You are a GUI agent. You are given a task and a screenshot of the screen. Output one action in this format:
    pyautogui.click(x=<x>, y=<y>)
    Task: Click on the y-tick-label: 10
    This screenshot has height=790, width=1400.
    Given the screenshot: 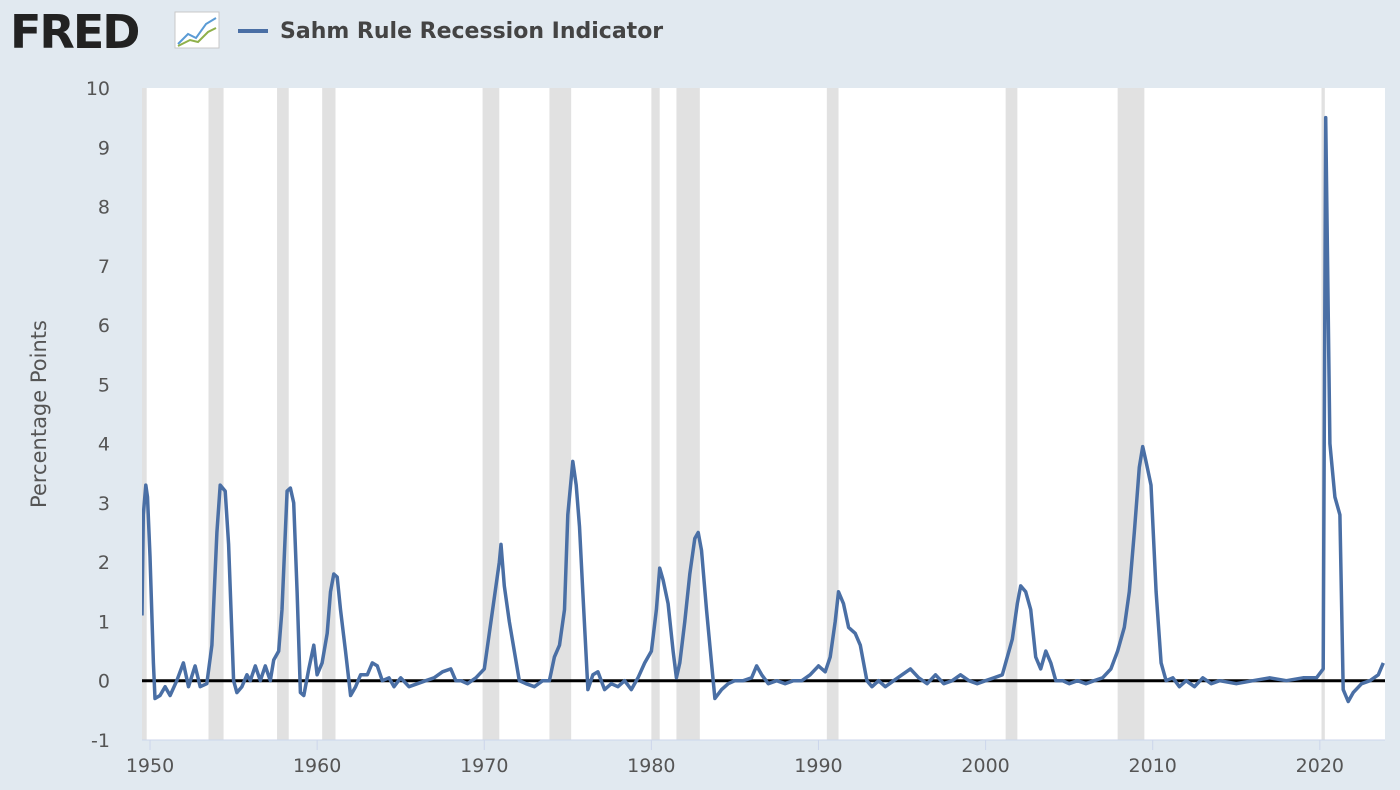 What is the action you would take?
    pyautogui.click(x=98, y=89)
    